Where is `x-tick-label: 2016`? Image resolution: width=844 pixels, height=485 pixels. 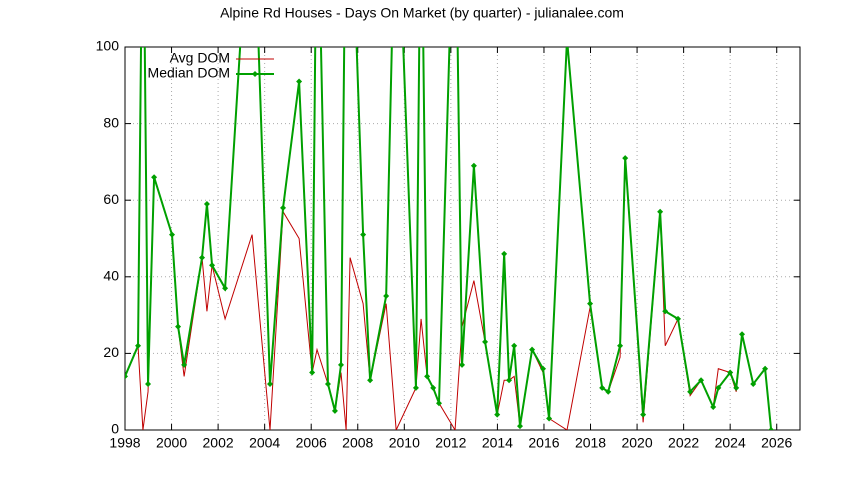 x-tick-label: 2016 is located at coordinates (543, 443).